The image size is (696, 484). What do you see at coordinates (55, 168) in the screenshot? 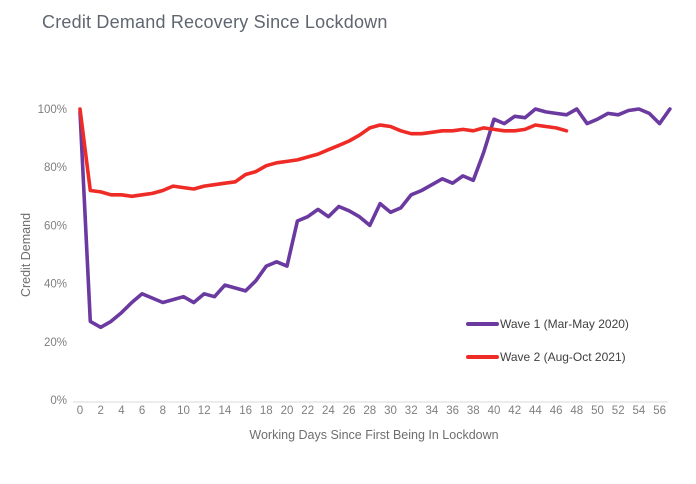
I see `y-tick-label: 80%` at bounding box center [55, 168].